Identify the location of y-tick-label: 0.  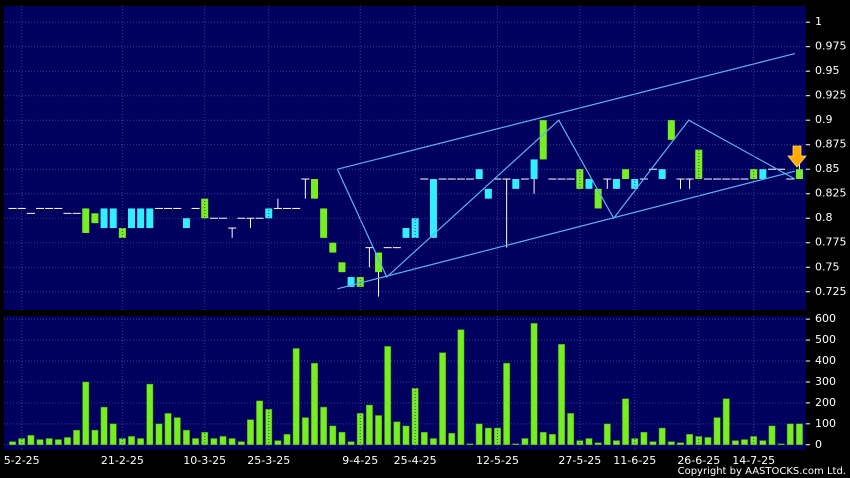
(818, 444).